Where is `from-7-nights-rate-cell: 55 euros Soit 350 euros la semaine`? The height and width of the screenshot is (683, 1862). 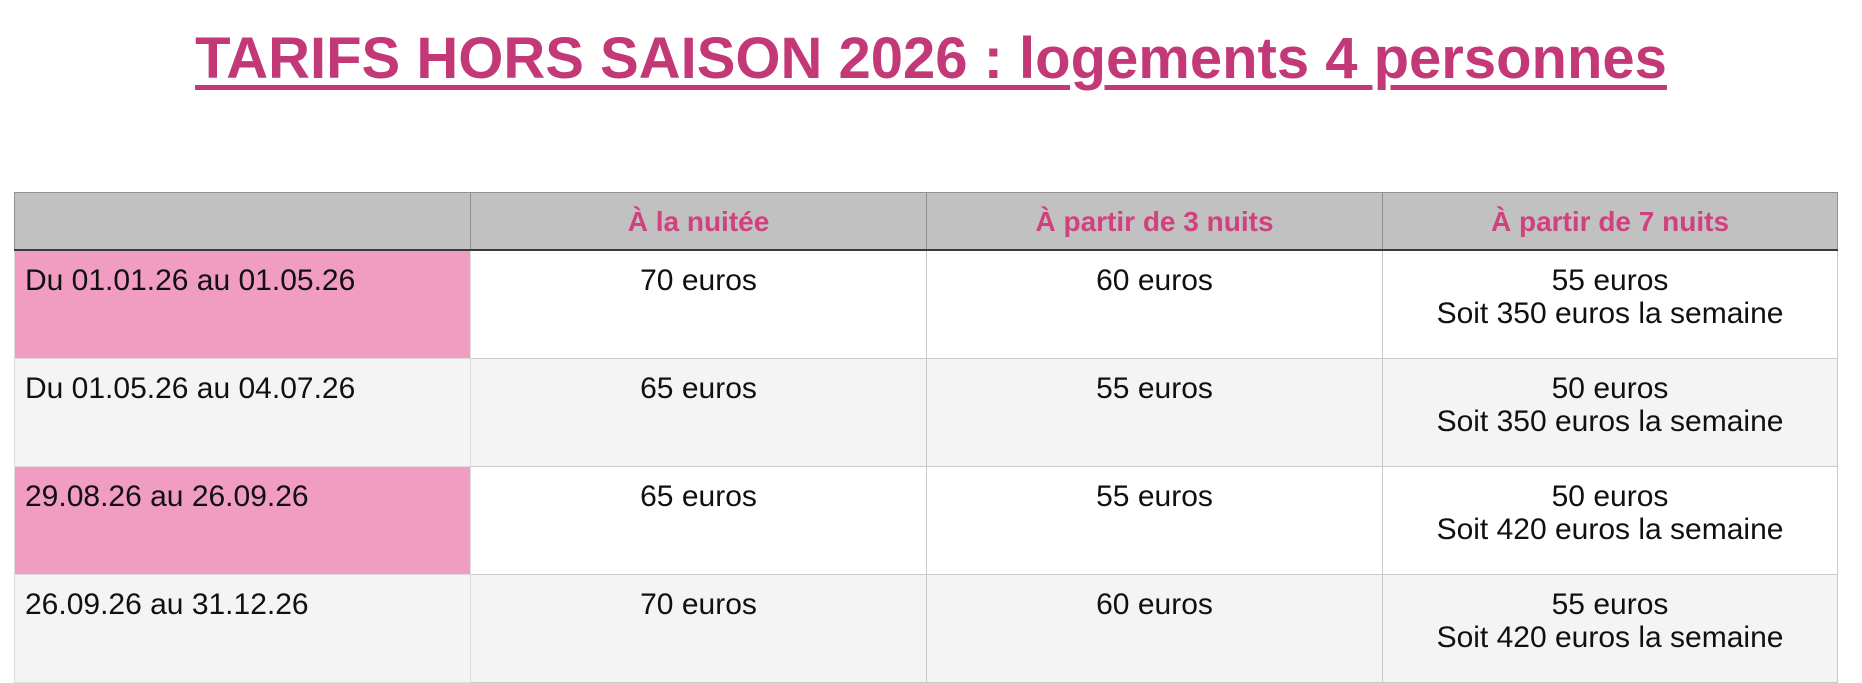 from-7-nights-rate-cell: 55 euros Soit 350 euros la semaine is located at coordinates (1610, 304).